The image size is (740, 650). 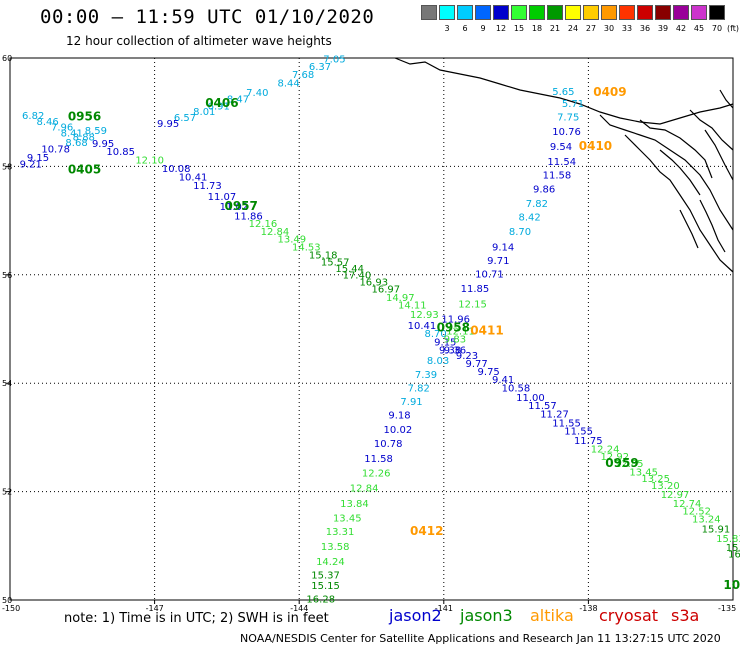 What do you see at coordinates (357, 276) in the screenshot?
I see `wave-height-value: 17.40` at bounding box center [357, 276].